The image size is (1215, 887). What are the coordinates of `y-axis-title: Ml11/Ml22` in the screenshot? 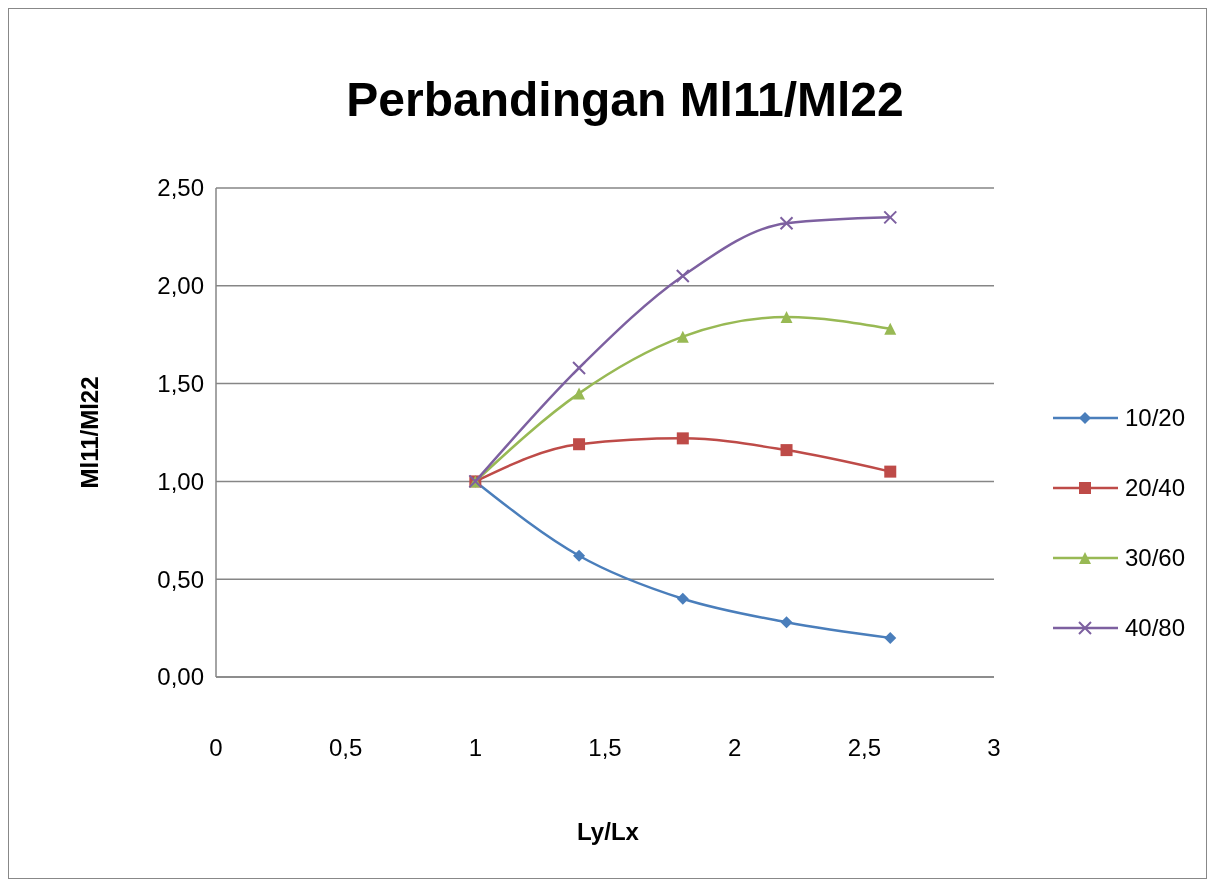 It's located at (89, 432).